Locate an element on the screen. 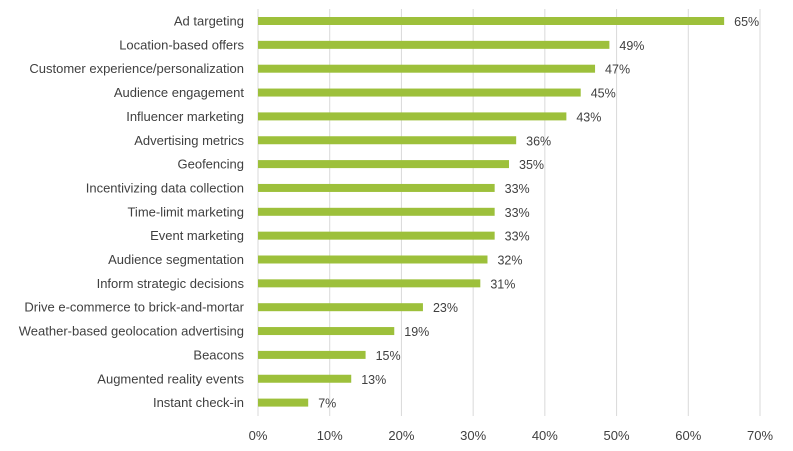 This screenshot has width=793, height=451. x-tick-label: 20% is located at coordinates (401, 435).